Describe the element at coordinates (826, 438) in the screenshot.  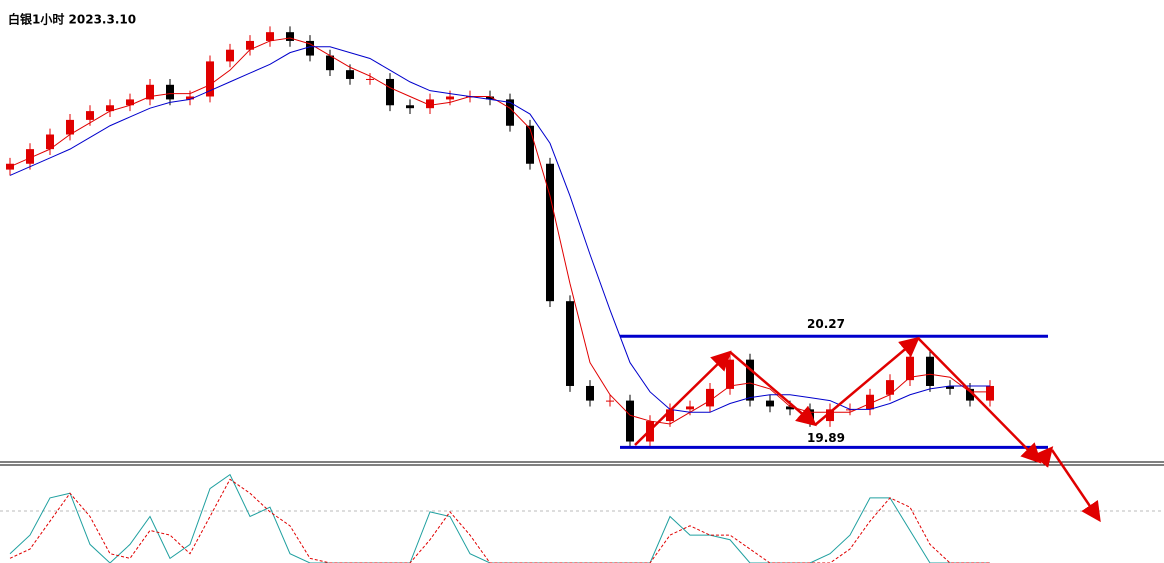
I see `level-label: 19.89` at that location.